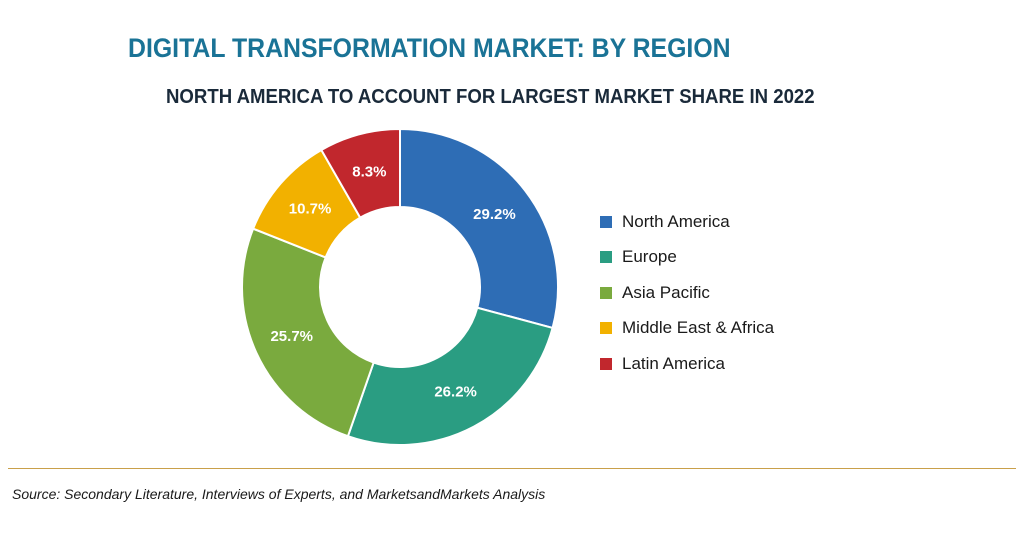 The height and width of the screenshot is (536, 1024). What do you see at coordinates (455, 392) in the screenshot?
I see `value-label-europe: 26.2%` at bounding box center [455, 392].